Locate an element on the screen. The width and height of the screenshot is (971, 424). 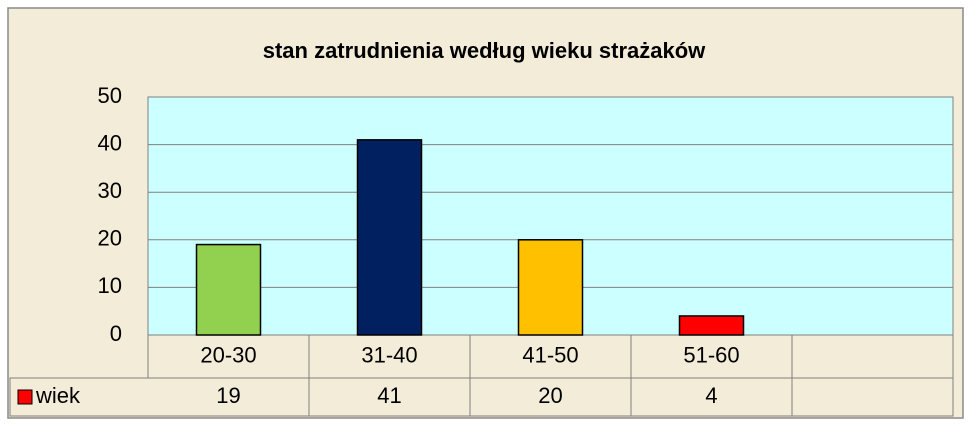
table-value: 20 is located at coordinates (550, 395).